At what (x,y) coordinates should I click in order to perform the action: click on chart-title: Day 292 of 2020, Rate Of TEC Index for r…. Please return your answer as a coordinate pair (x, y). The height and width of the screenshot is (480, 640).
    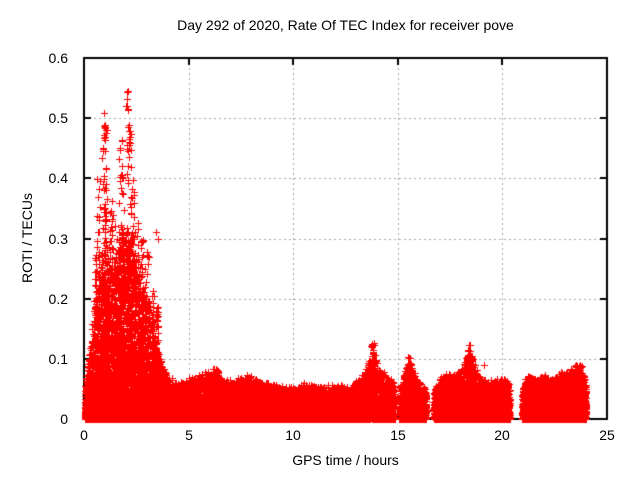
    Looking at the image, I should click on (345, 25).